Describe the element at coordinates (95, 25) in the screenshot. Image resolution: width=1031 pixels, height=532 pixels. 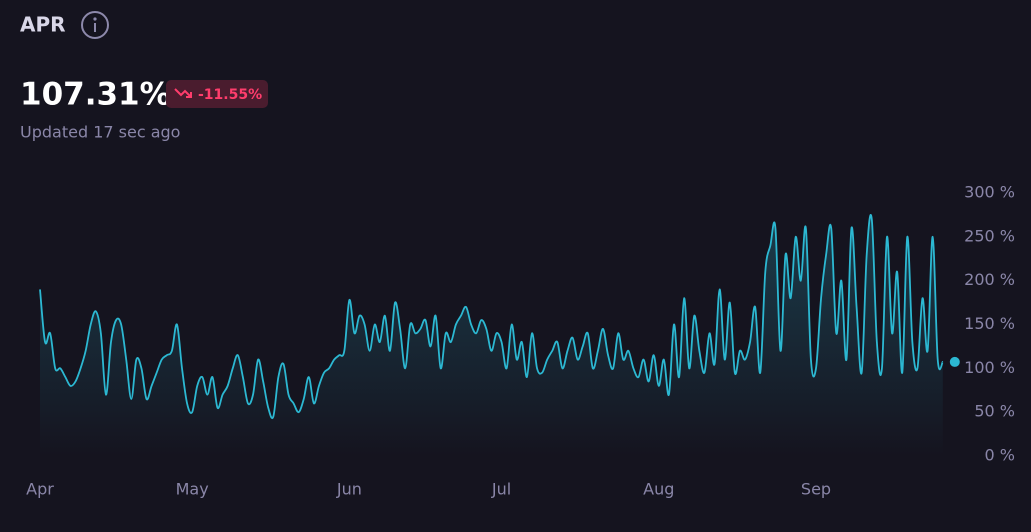
I see `info-icon` at that location.